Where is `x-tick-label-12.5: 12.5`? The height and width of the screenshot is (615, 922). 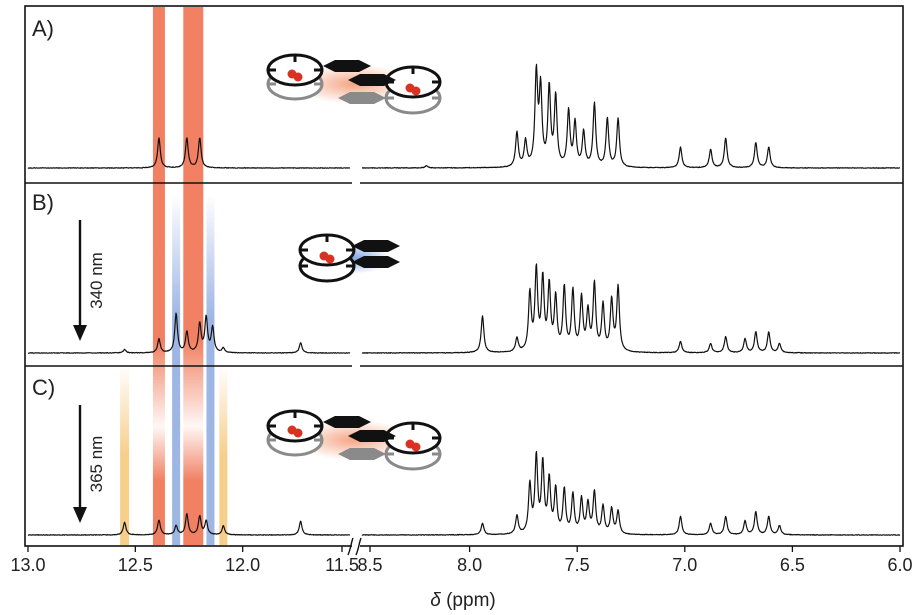 x-tick-label-12.5: 12.5 is located at coordinates (135, 565).